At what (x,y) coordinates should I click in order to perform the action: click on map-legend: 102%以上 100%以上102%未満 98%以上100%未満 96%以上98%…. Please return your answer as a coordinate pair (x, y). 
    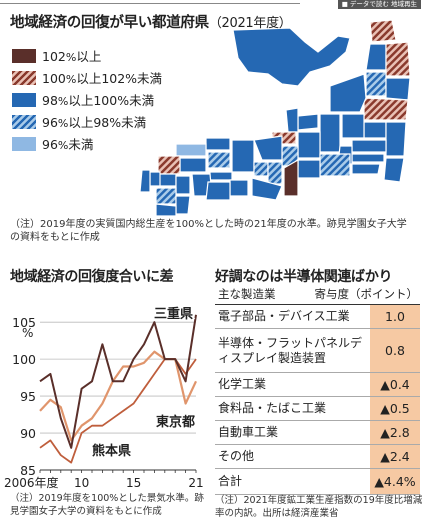
    Looking at the image, I should click on (87, 100).